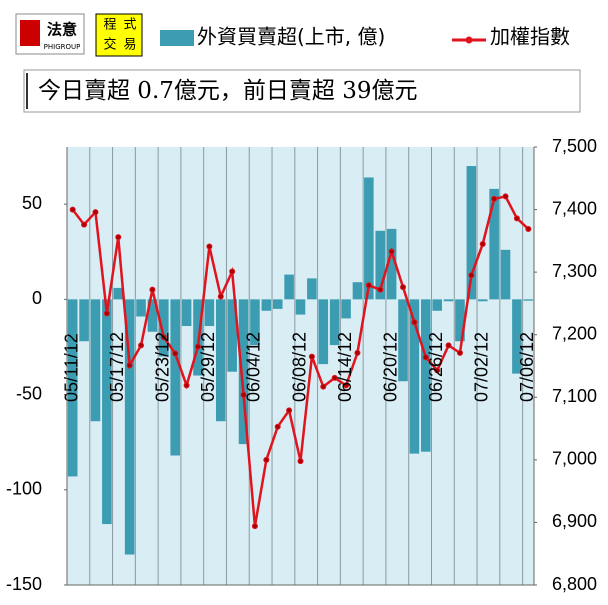  What do you see at coordinates (119, 35) in the screenshot?
I see `logo2-box` at bounding box center [119, 35].